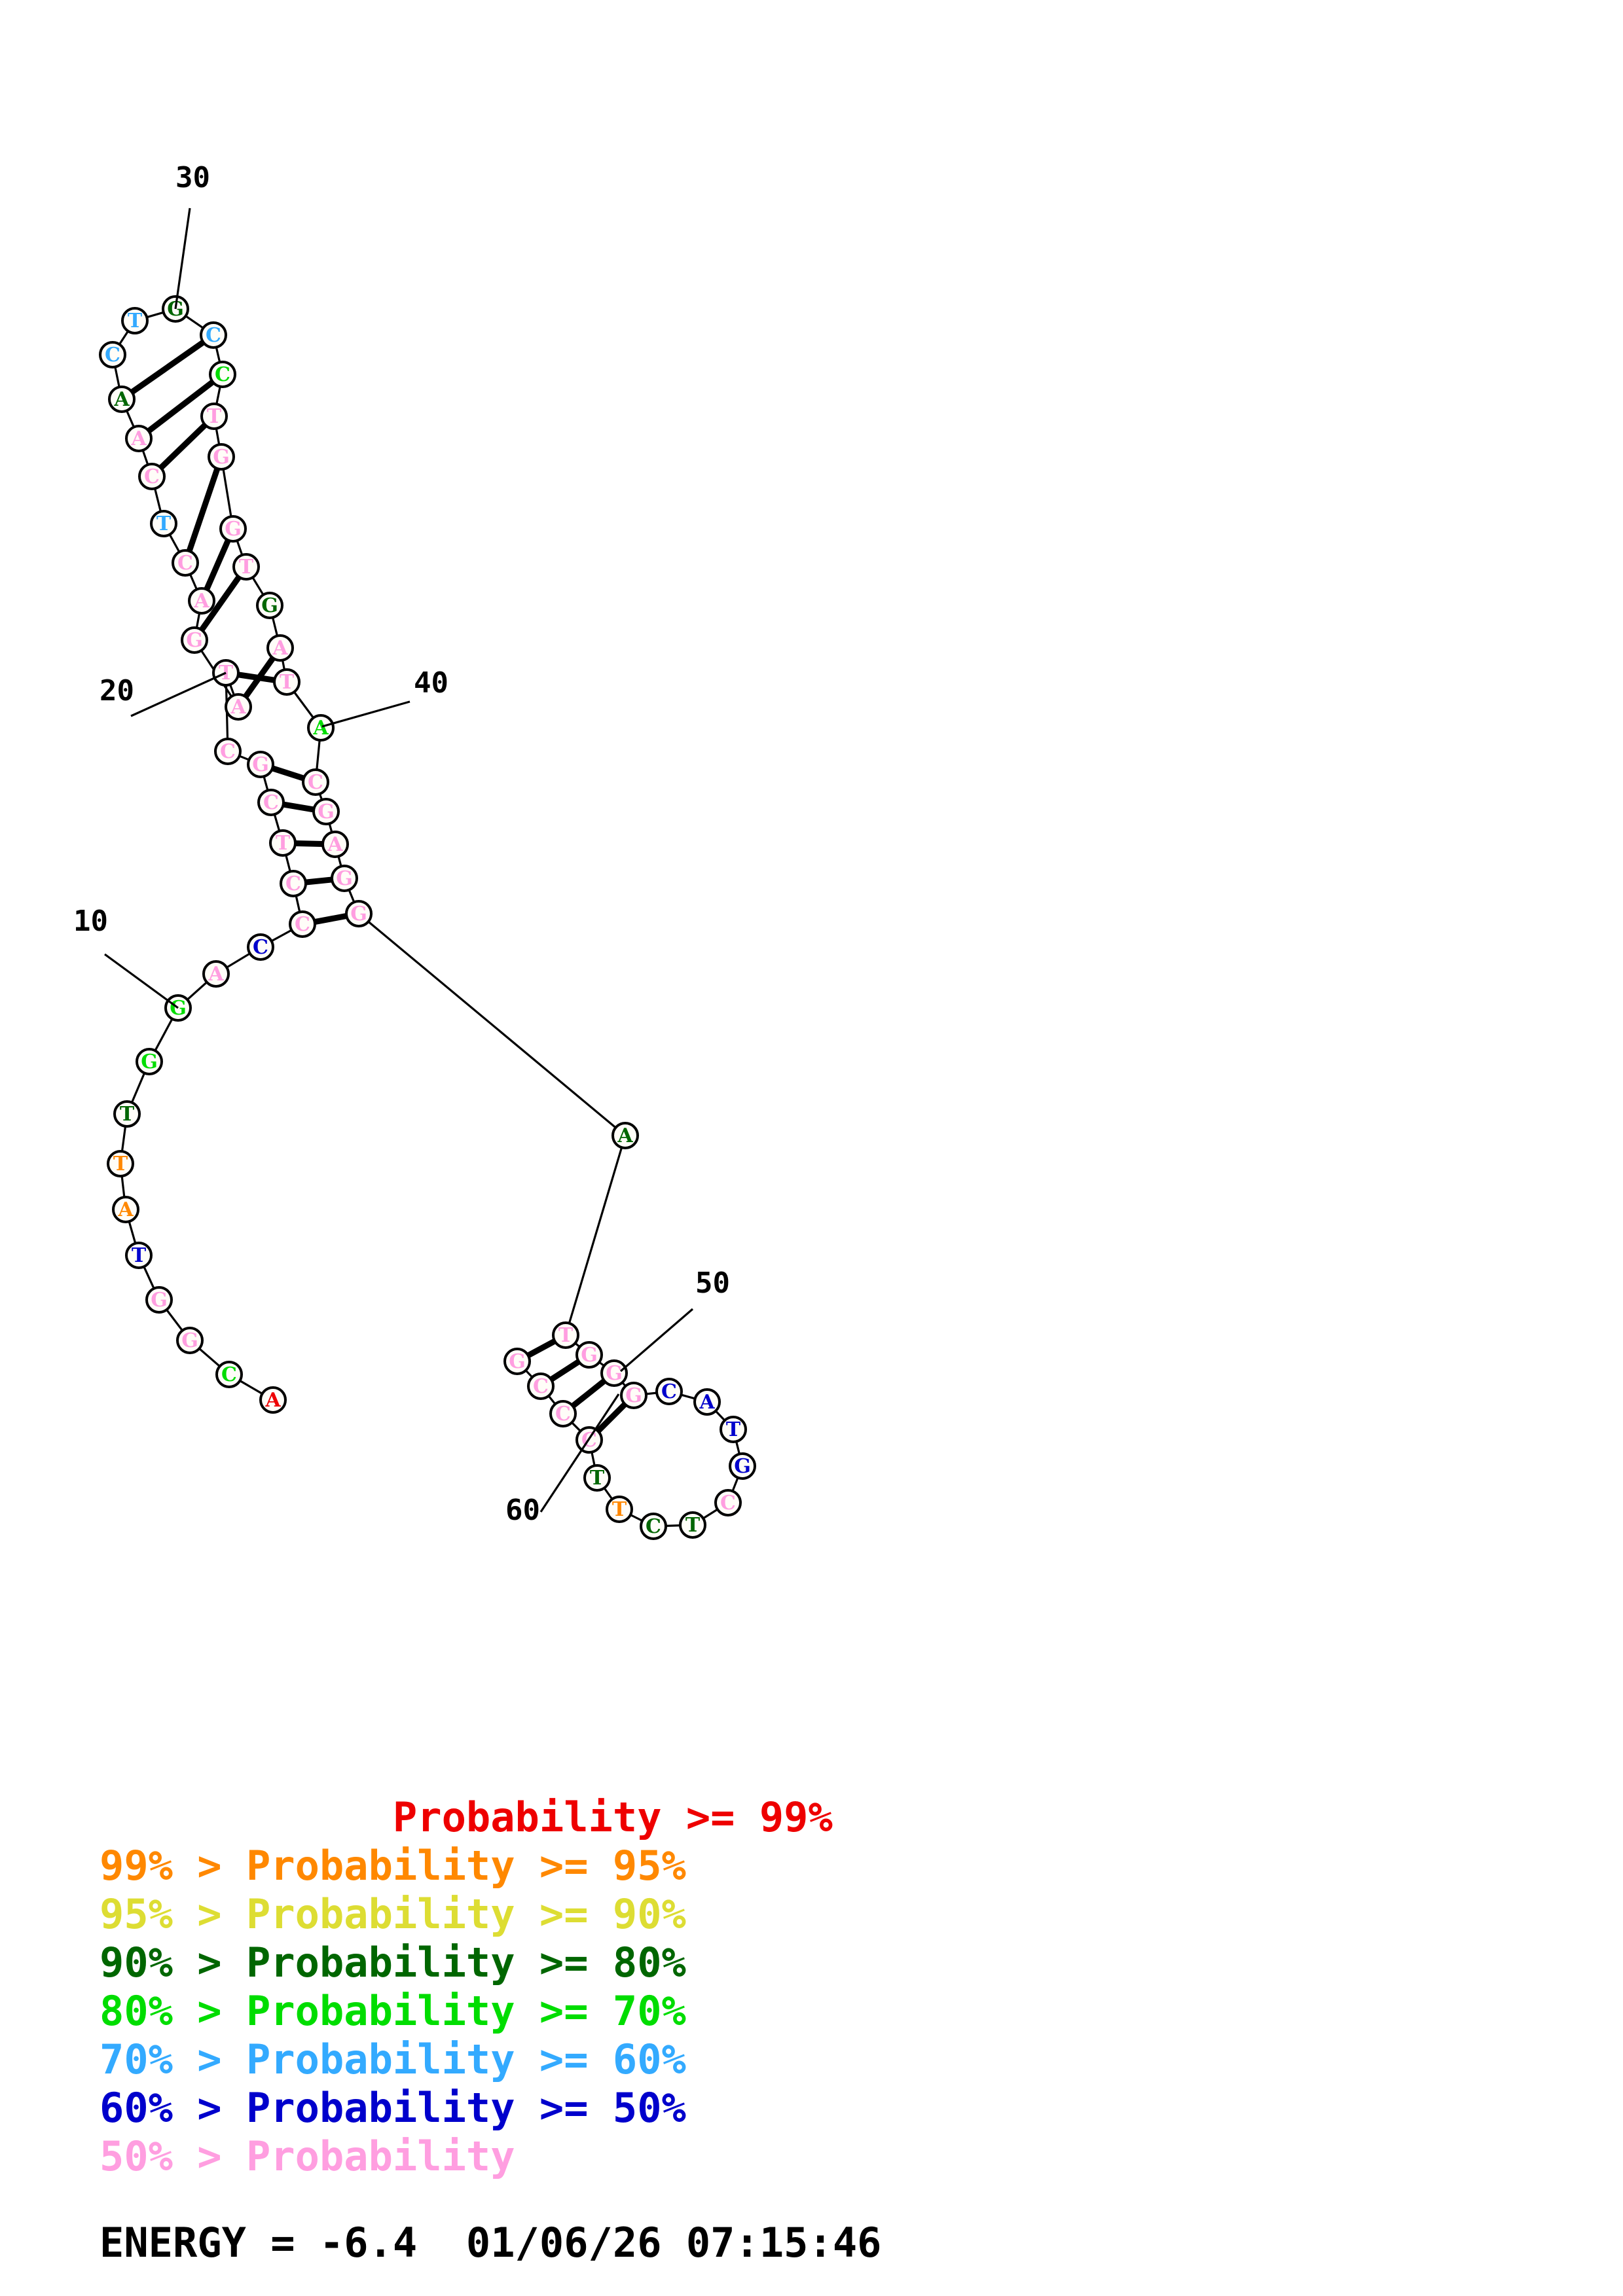  Describe the element at coordinates (365, 714) in the screenshot. I see `position-leader-line` at that location.